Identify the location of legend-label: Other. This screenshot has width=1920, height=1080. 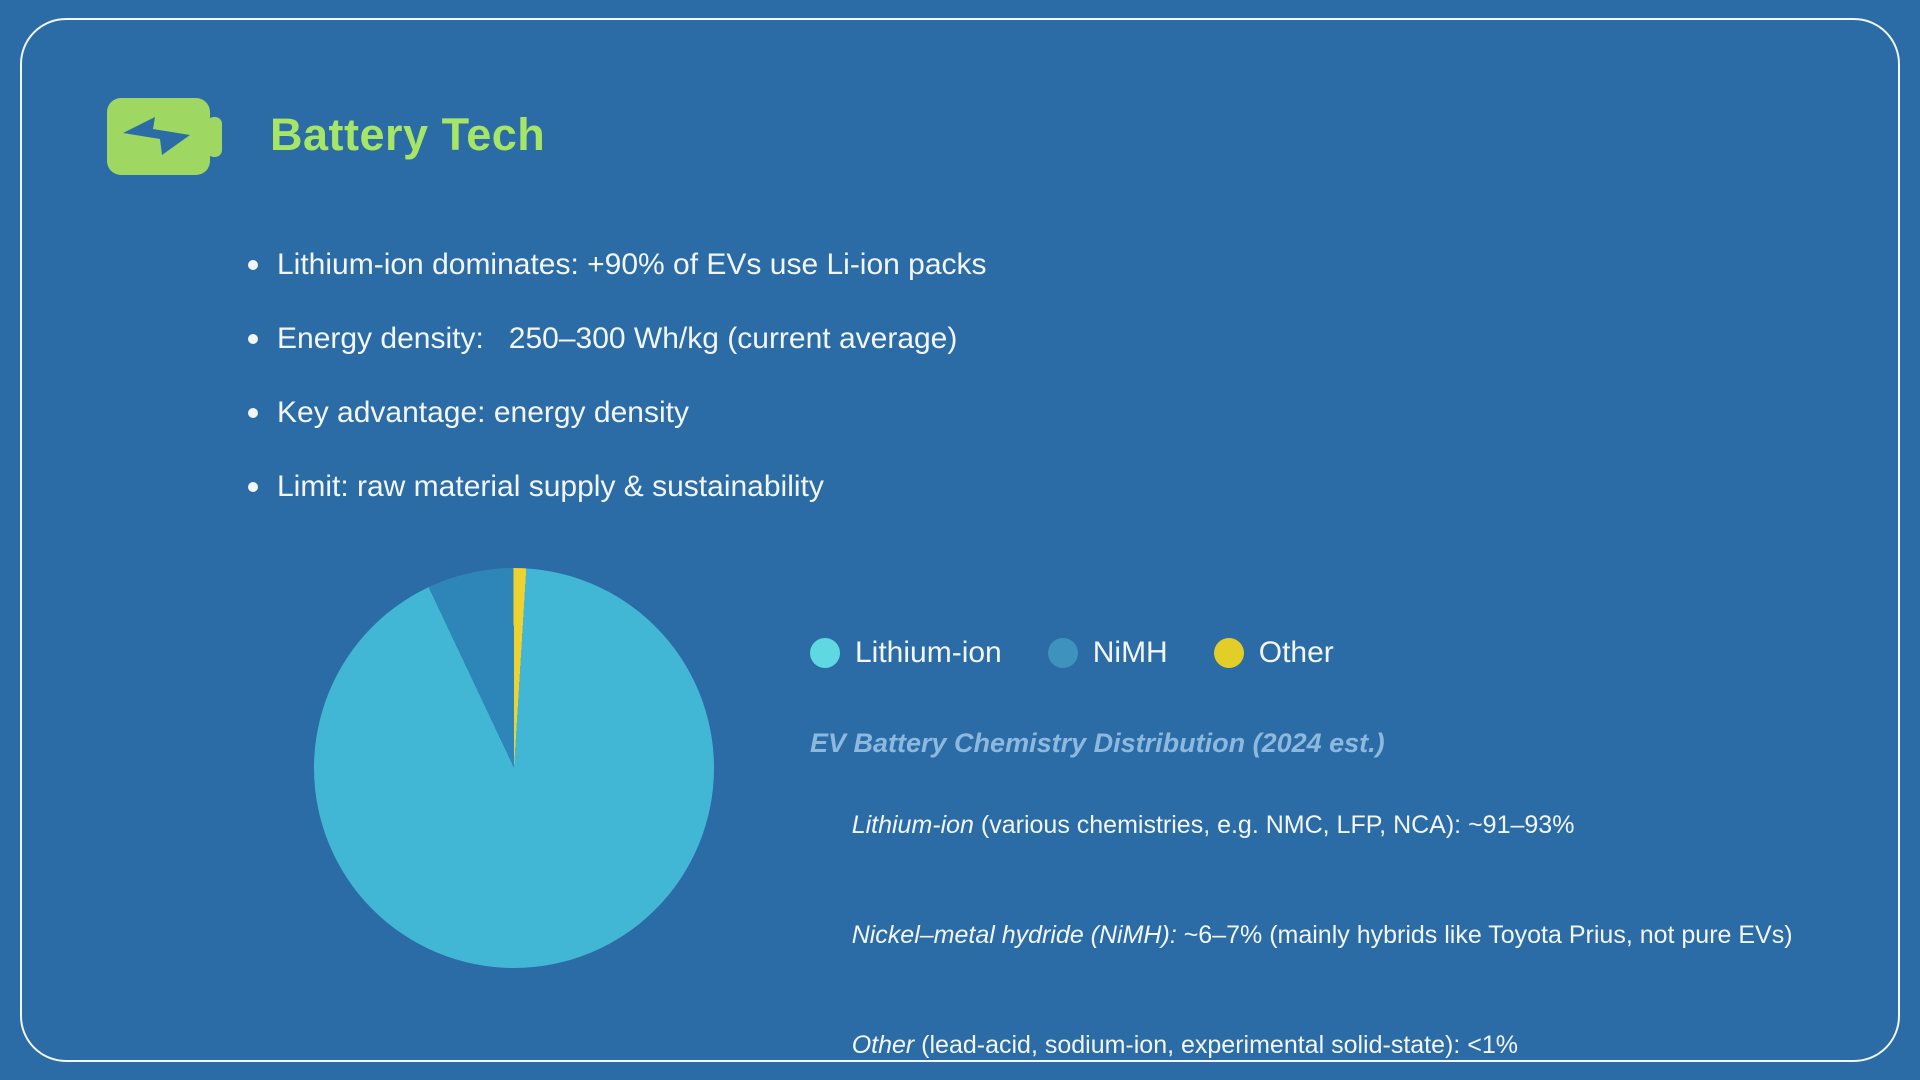
(1296, 652).